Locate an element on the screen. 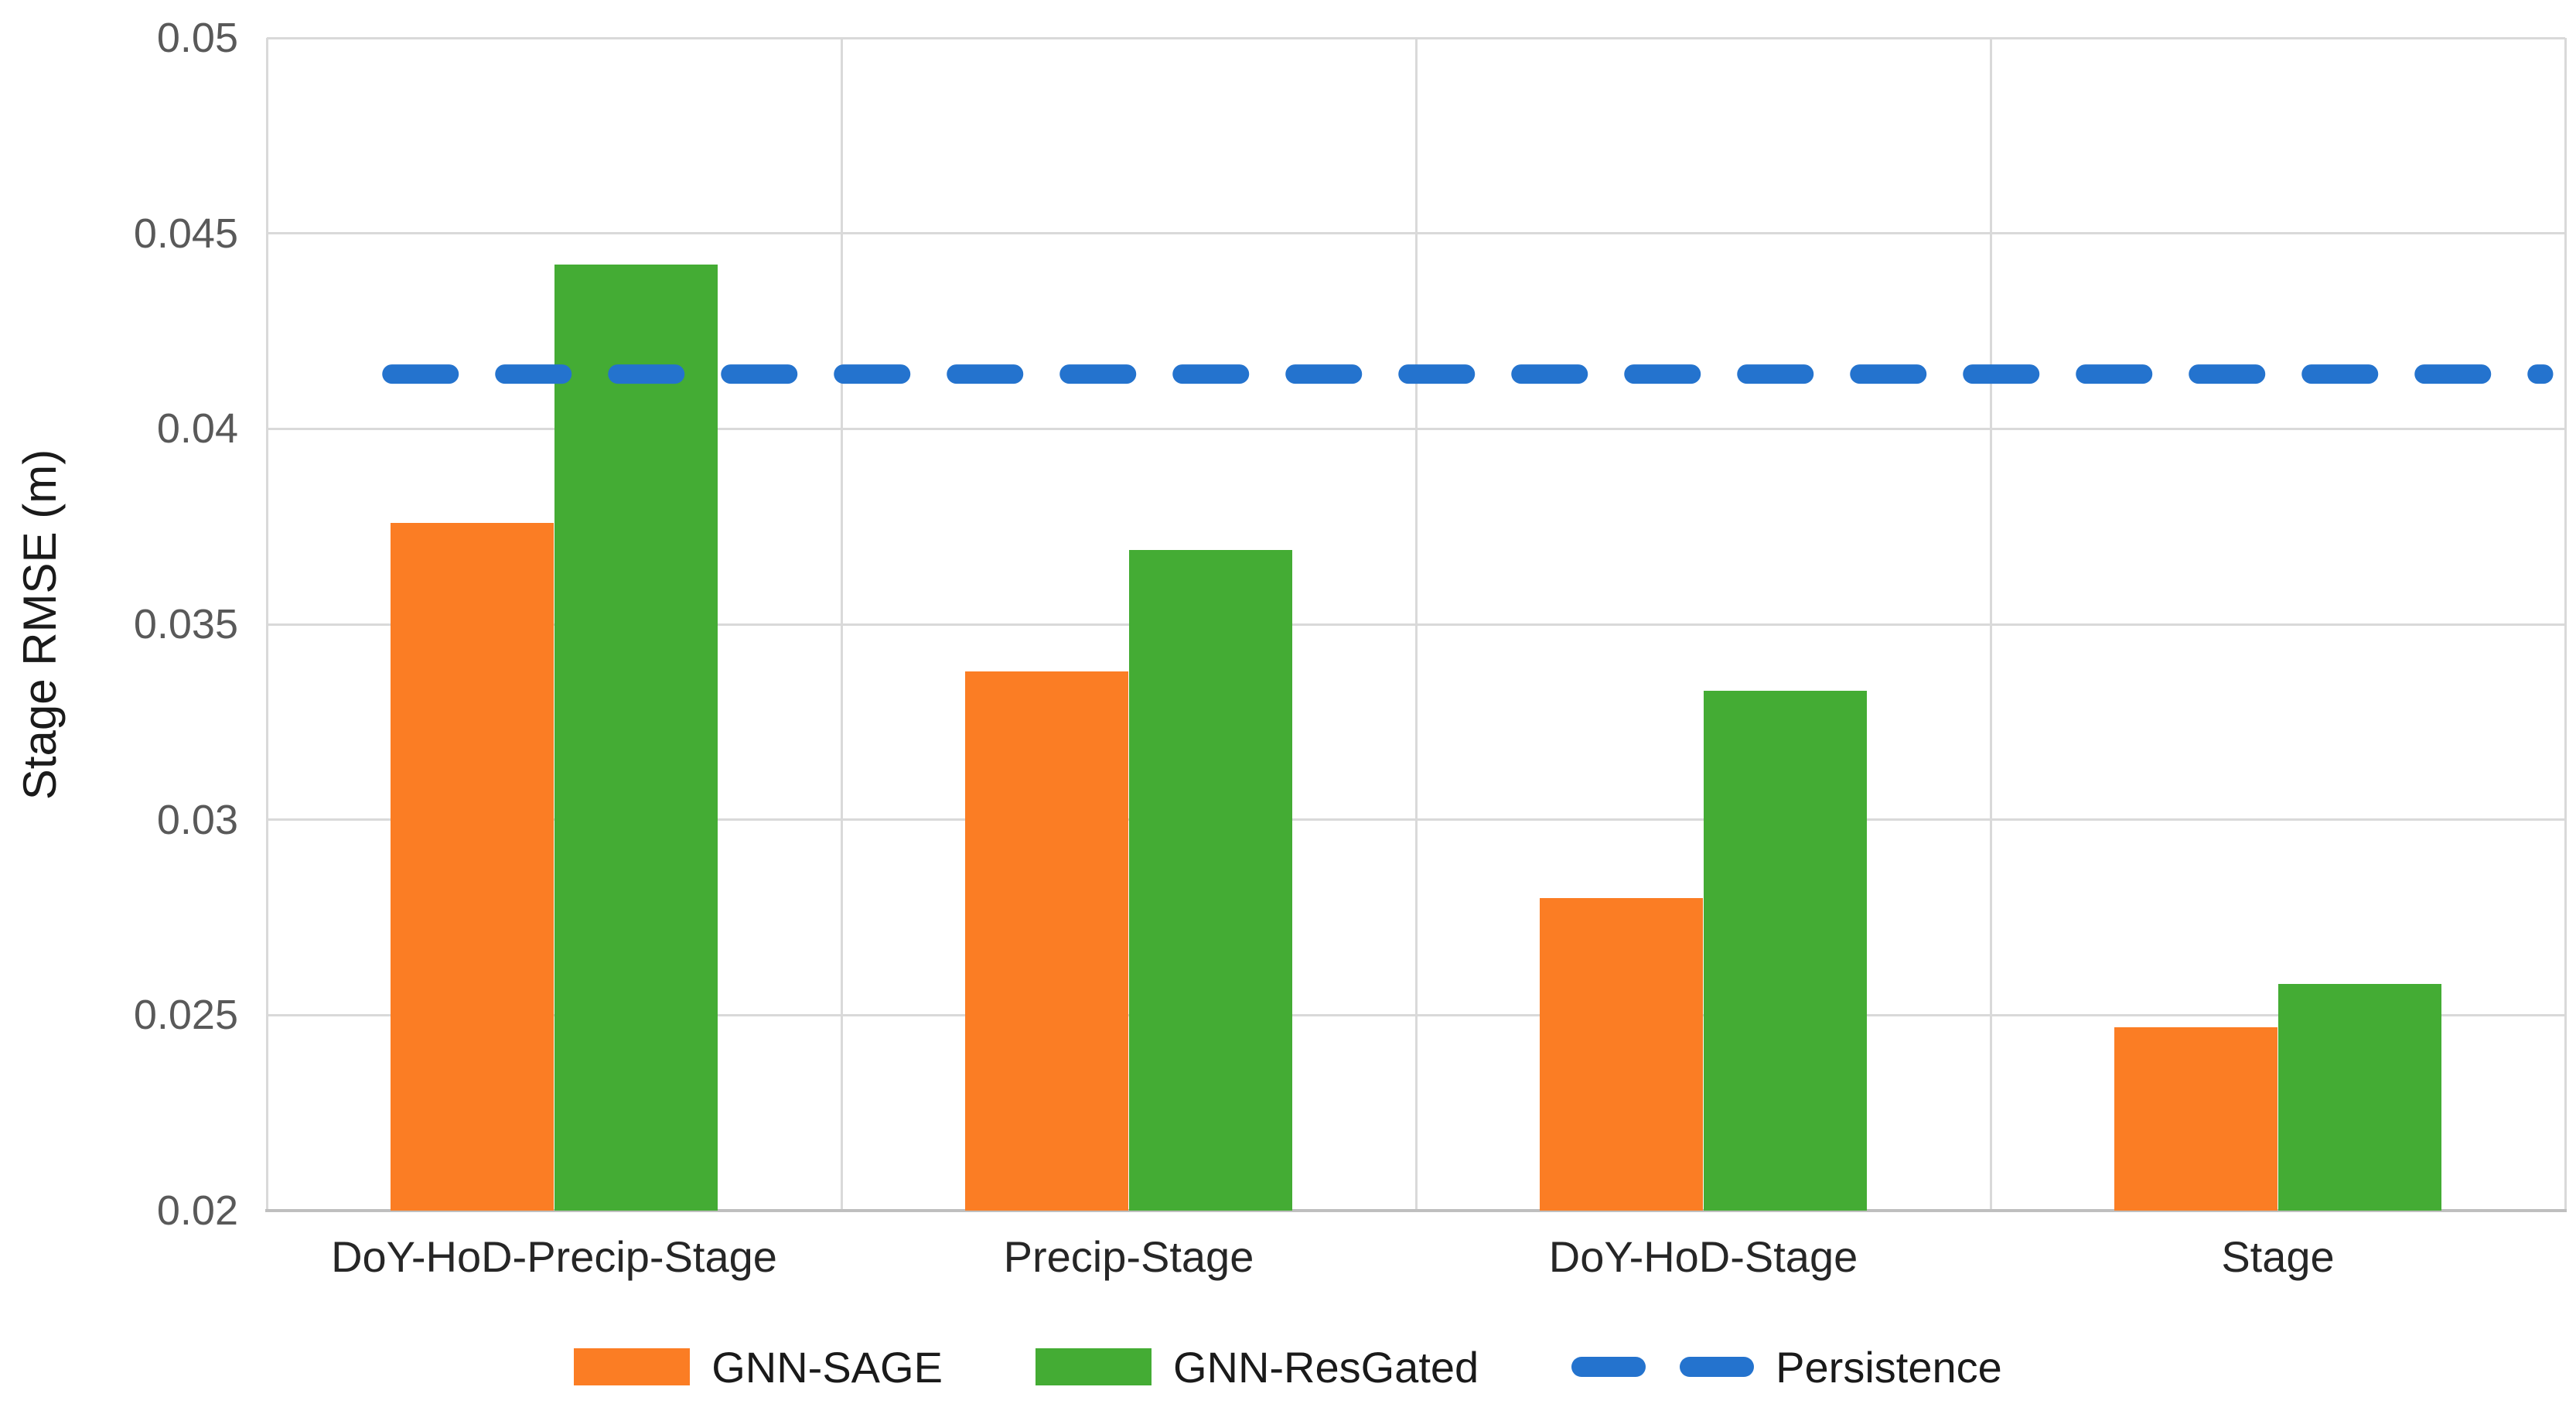  legend-item-gnn-resgated: GNN-ResGated is located at coordinates (1257, 1367).